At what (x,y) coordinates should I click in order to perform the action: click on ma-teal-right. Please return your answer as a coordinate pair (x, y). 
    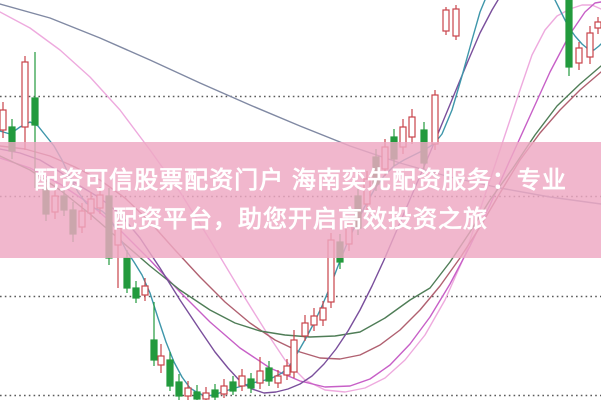
    Looking at the image, I should click on (577, 25).